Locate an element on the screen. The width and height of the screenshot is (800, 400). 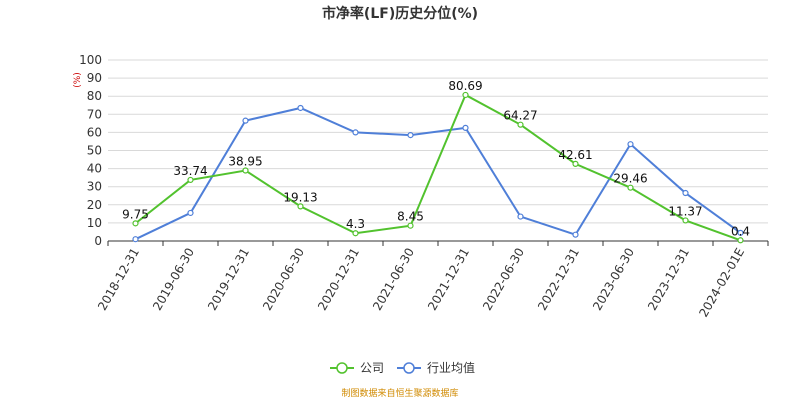
source-note: 制图数据来自恒生聚源数据库 is located at coordinates (399, 393).